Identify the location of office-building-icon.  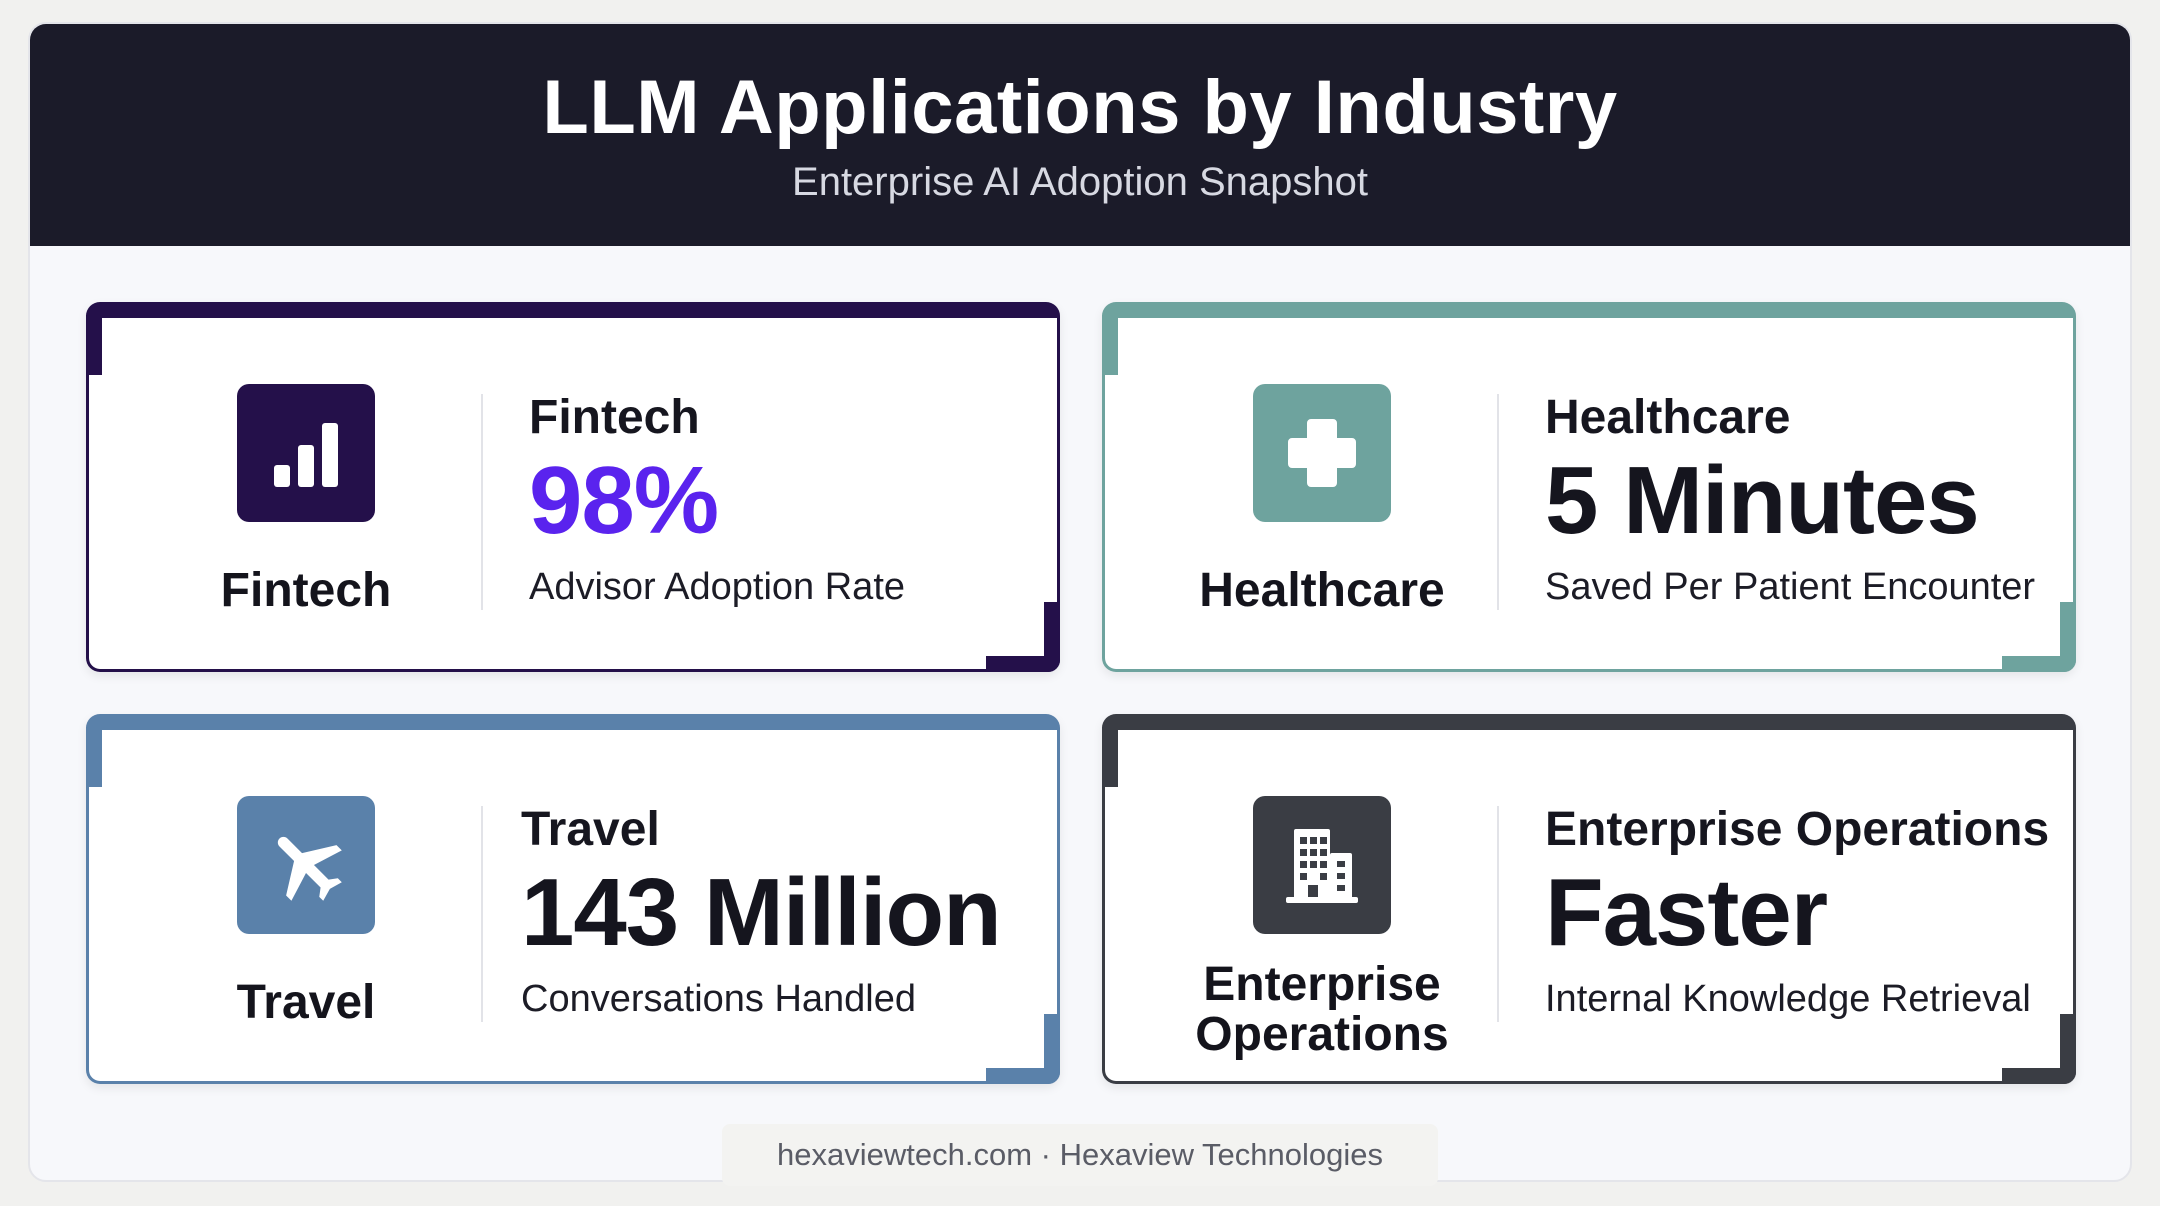
(1322, 865).